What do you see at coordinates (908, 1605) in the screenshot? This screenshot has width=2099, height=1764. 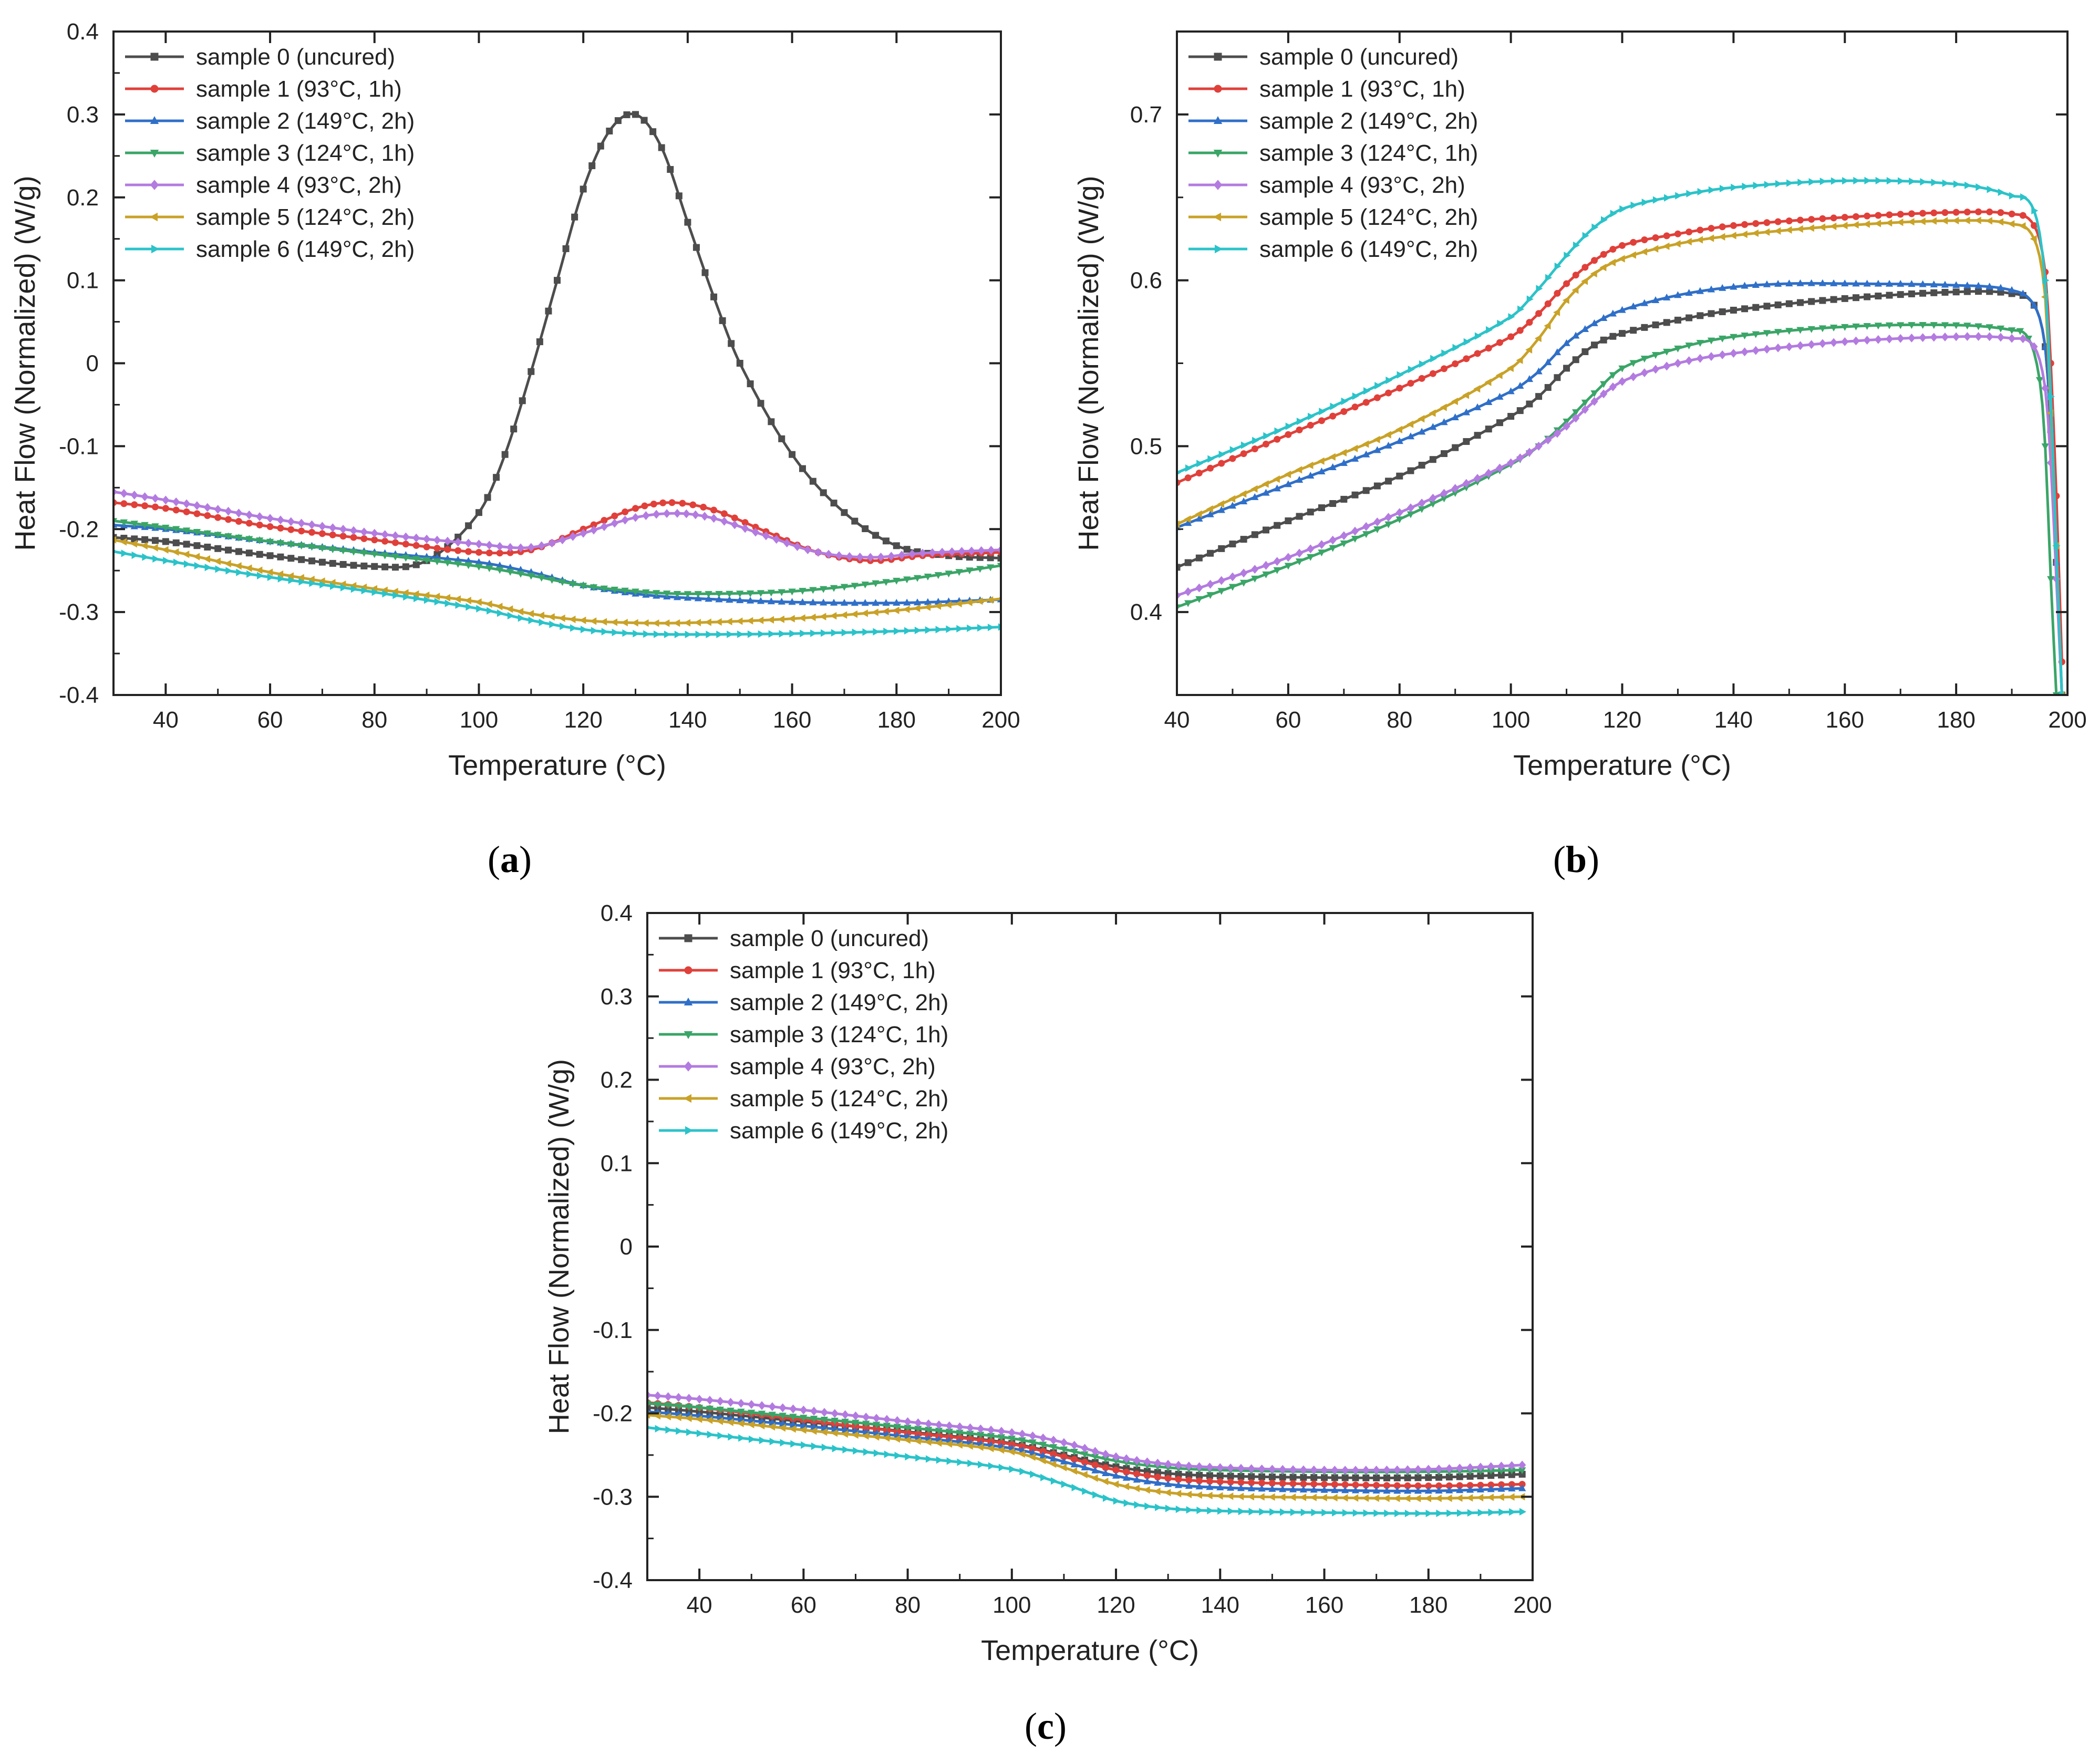 I see `x-tick-label: 80` at bounding box center [908, 1605].